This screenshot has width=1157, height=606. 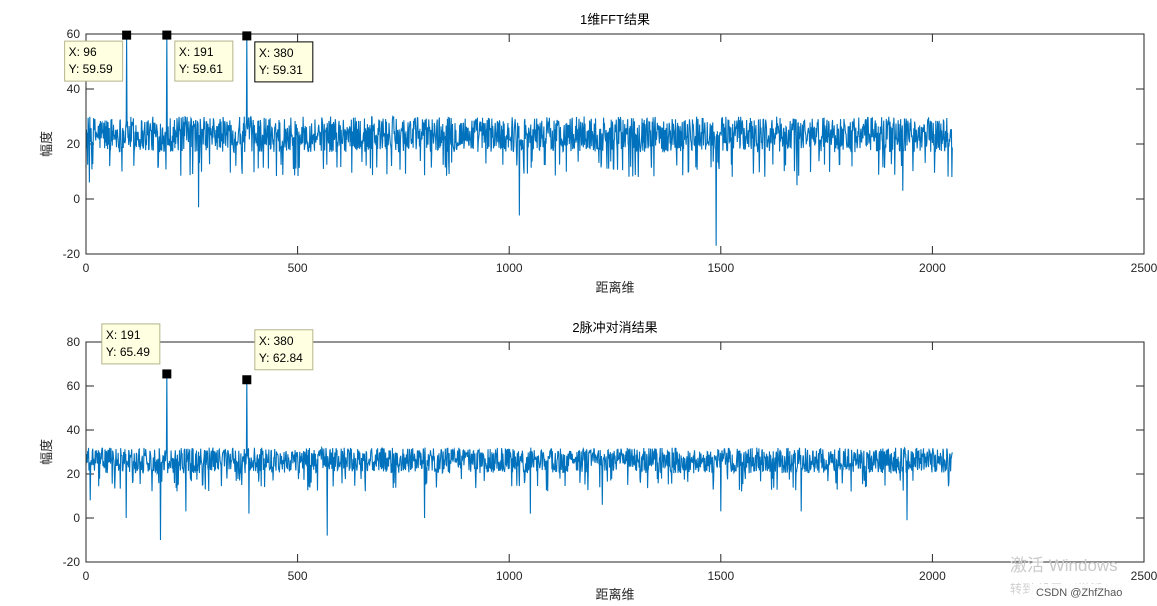 I want to click on plot-2-title: 2脉冲对消结果, so click(x=614, y=327).